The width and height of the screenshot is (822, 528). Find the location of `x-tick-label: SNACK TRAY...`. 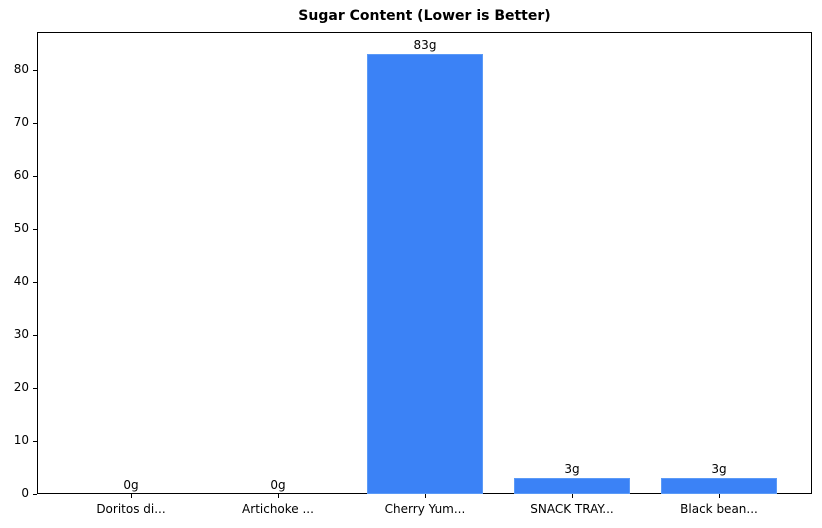

x-tick-label: SNACK TRAY... is located at coordinates (572, 509).